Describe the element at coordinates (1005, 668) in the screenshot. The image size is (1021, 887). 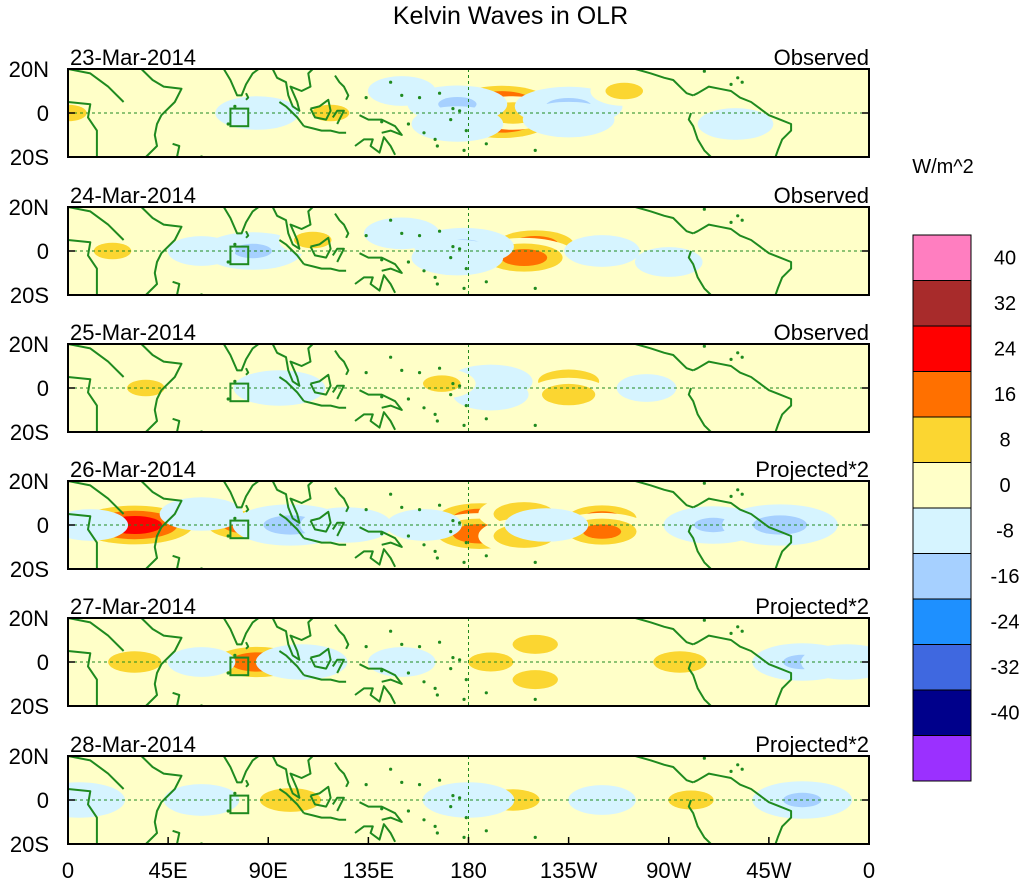
I see `colorbar-tick-label: -32` at that location.